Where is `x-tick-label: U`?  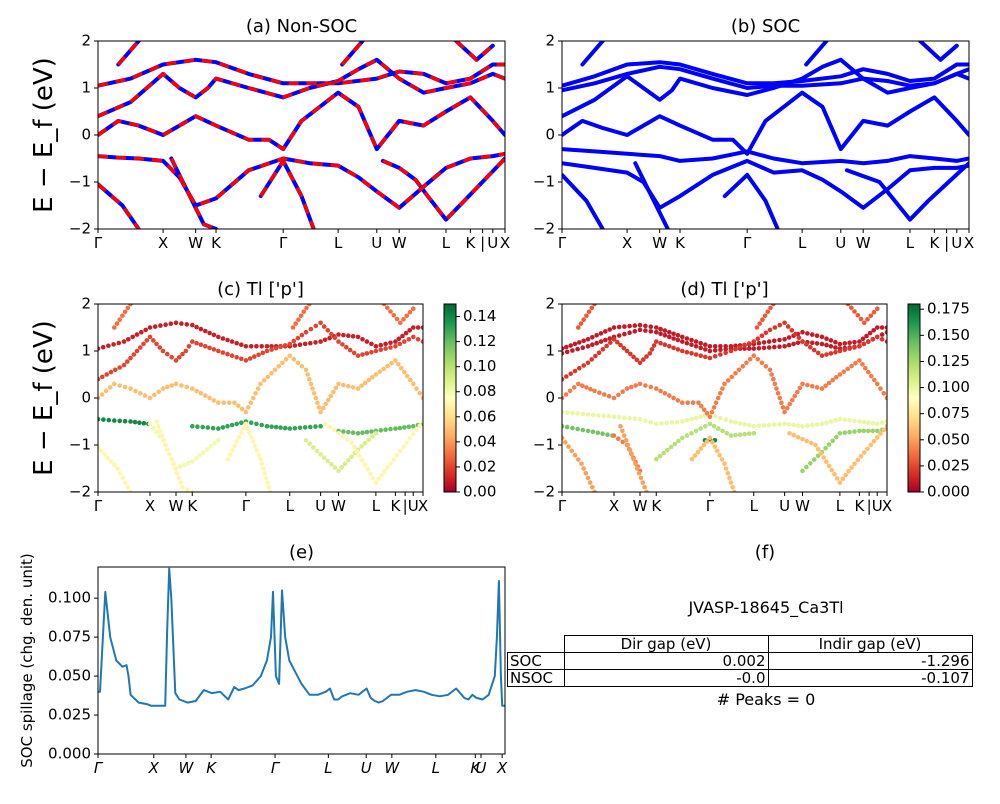 x-tick-label: U is located at coordinates (376, 243).